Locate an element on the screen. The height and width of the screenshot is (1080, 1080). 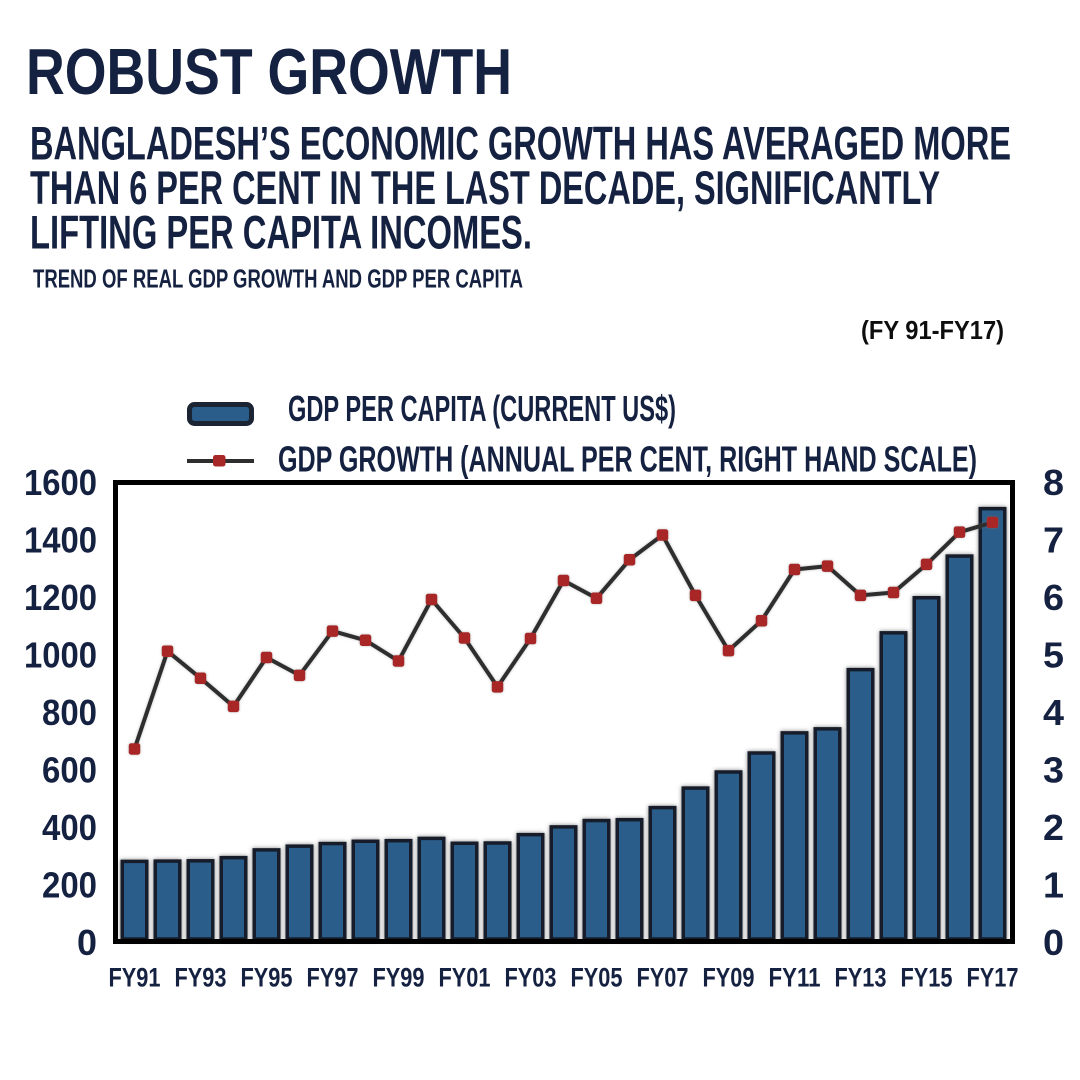
svg-text: 2 is located at coordinates (1053, 827).